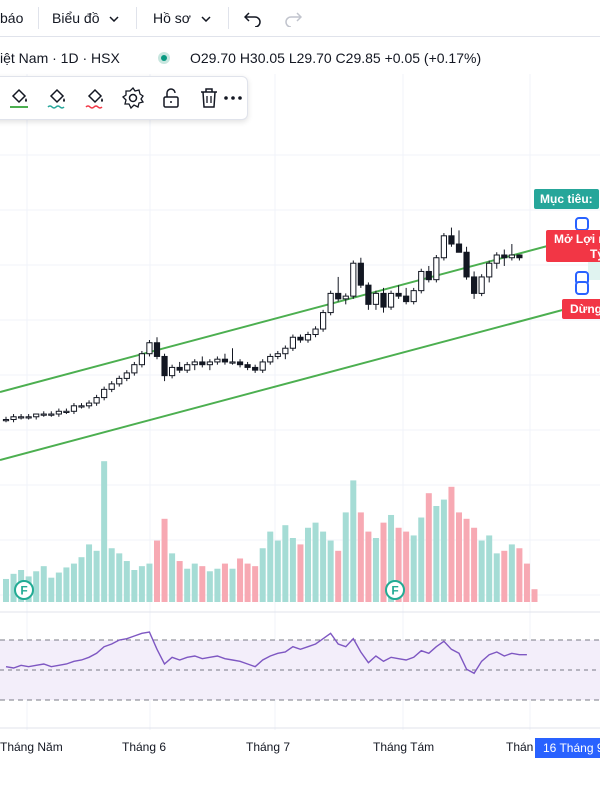  I want to click on chevron-down-icon, so click(114, 19).